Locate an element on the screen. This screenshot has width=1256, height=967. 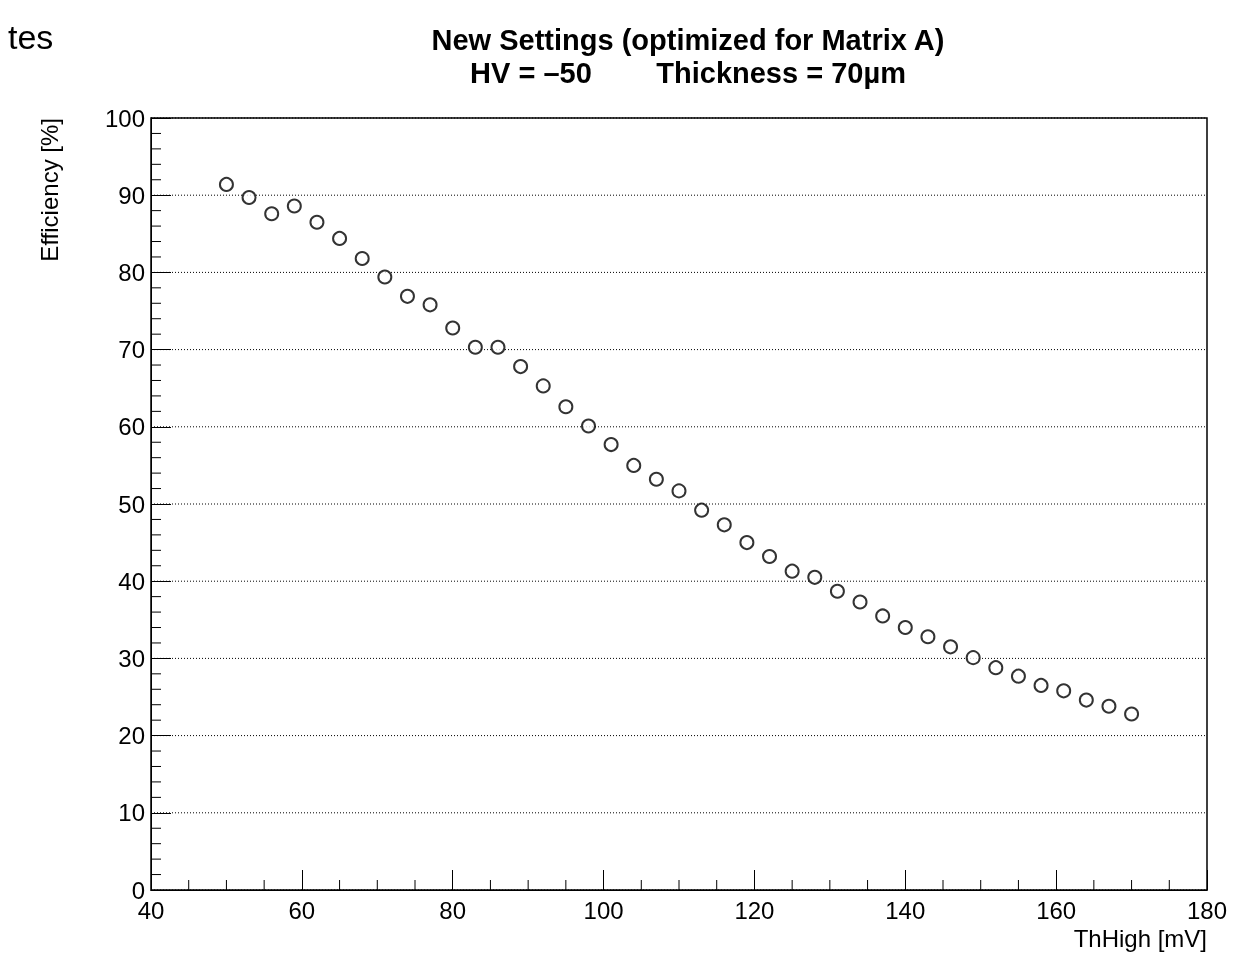
x-tick-label: 160 is located at coordinates (1056, 910).